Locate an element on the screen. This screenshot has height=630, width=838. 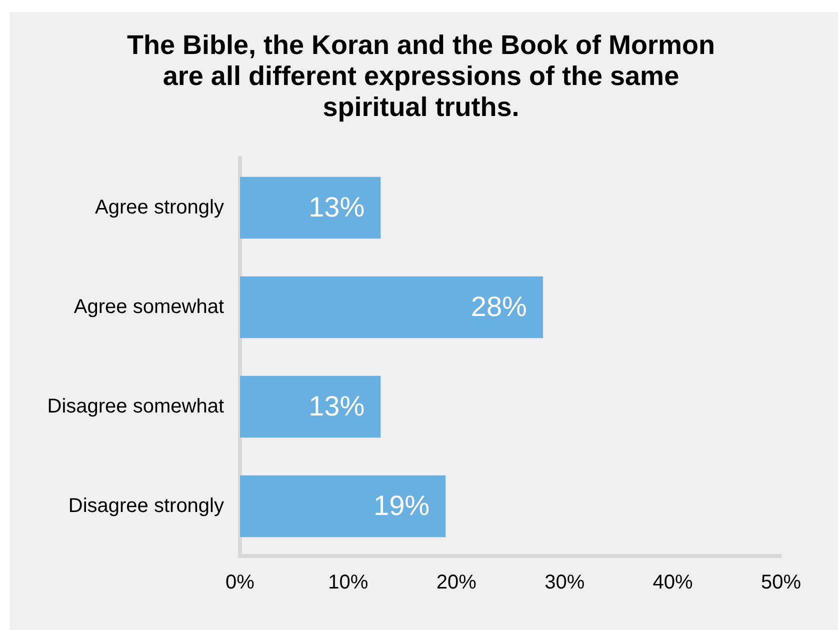
y-tick-label: Agree strongly is located at coordinates (159, 207).